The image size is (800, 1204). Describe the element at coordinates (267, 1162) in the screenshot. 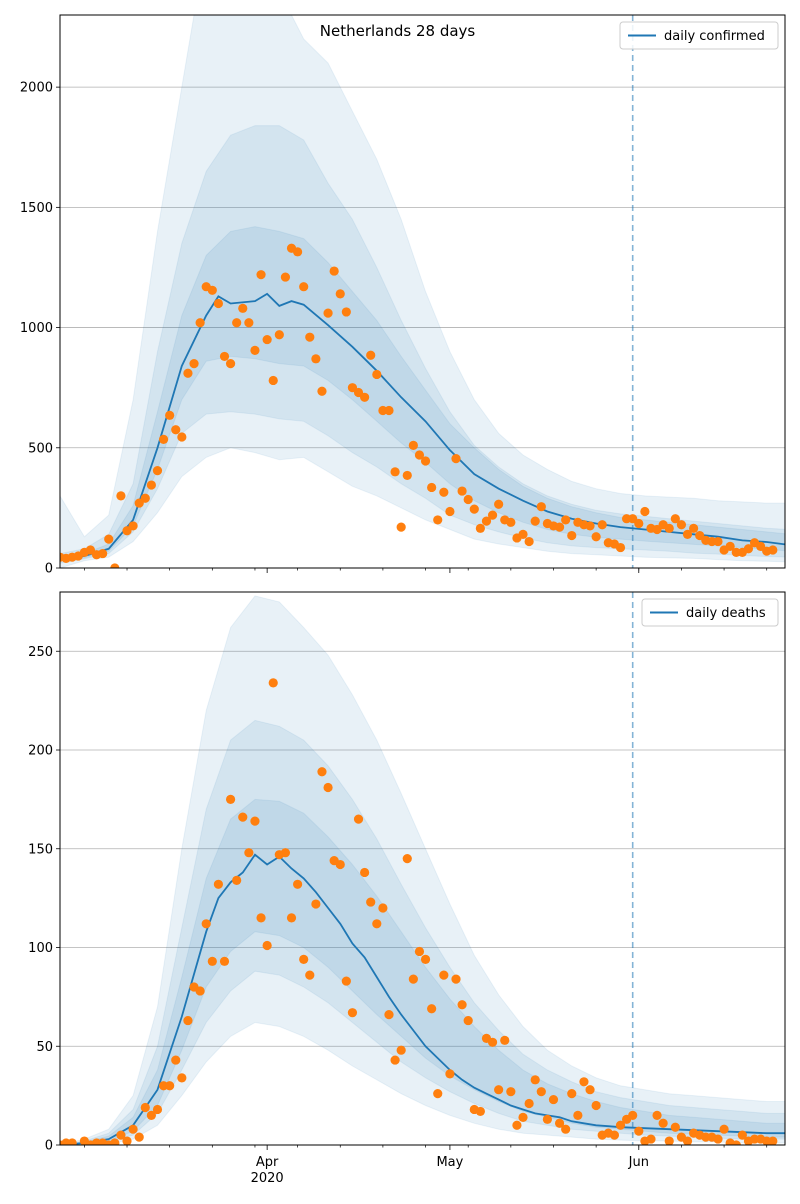

I see `x-tick-label: Apr` at that location.